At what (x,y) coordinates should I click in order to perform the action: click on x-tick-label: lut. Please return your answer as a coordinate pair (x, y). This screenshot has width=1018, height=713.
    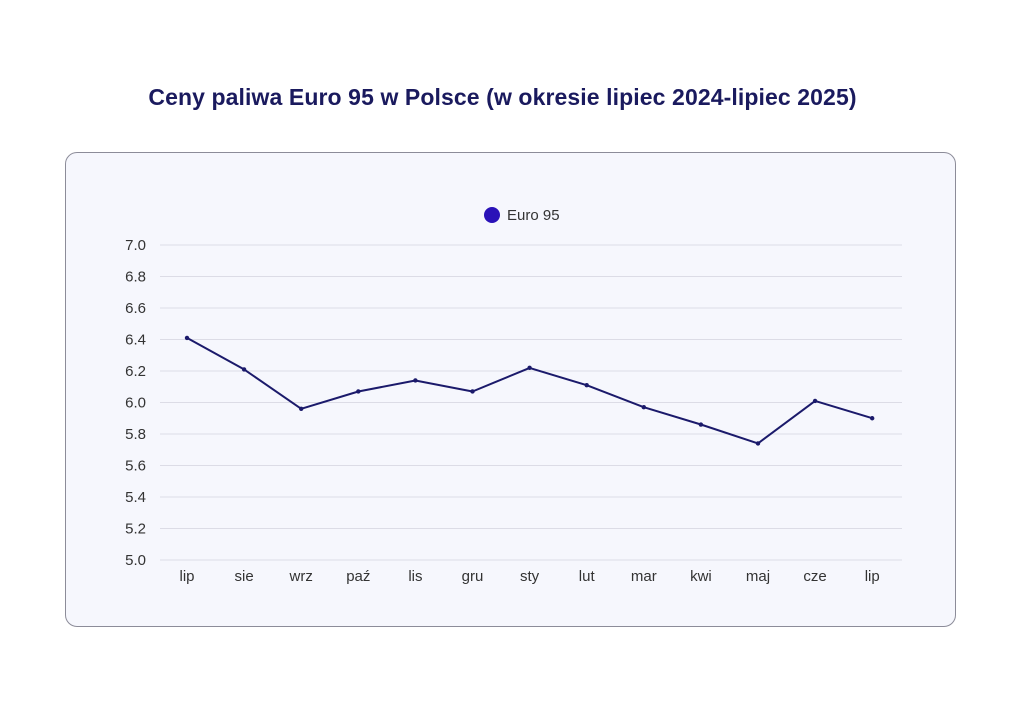
    Looking at the image, I should click on (587, 576).